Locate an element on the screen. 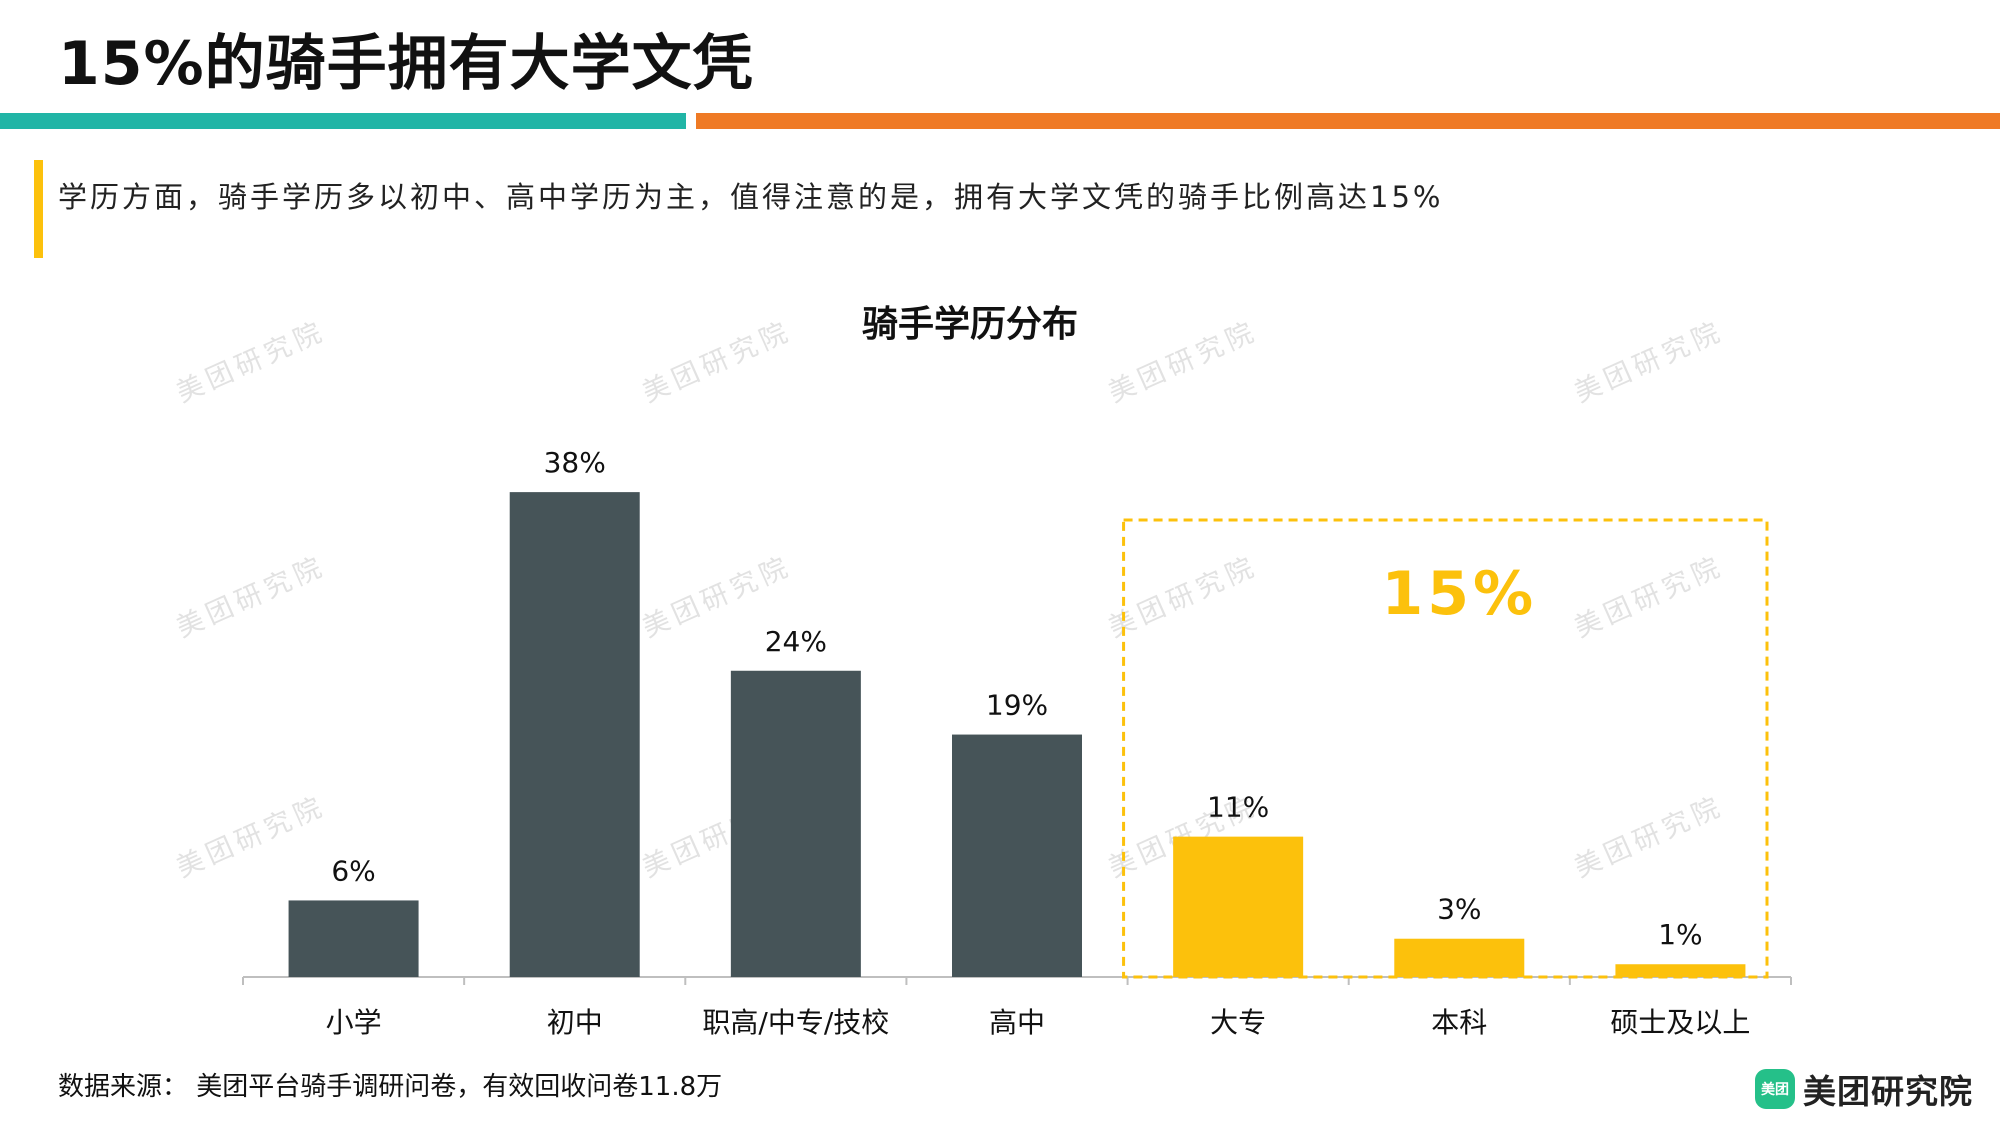  title-underline-orange is located at coordinates (1348, 121).